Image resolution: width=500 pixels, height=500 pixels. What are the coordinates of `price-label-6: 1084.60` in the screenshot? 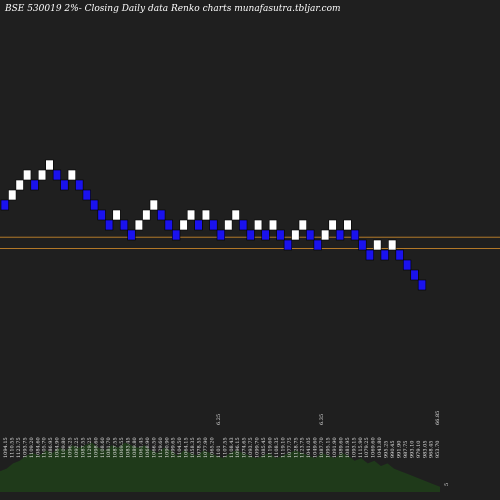 It's located at (38, 447).